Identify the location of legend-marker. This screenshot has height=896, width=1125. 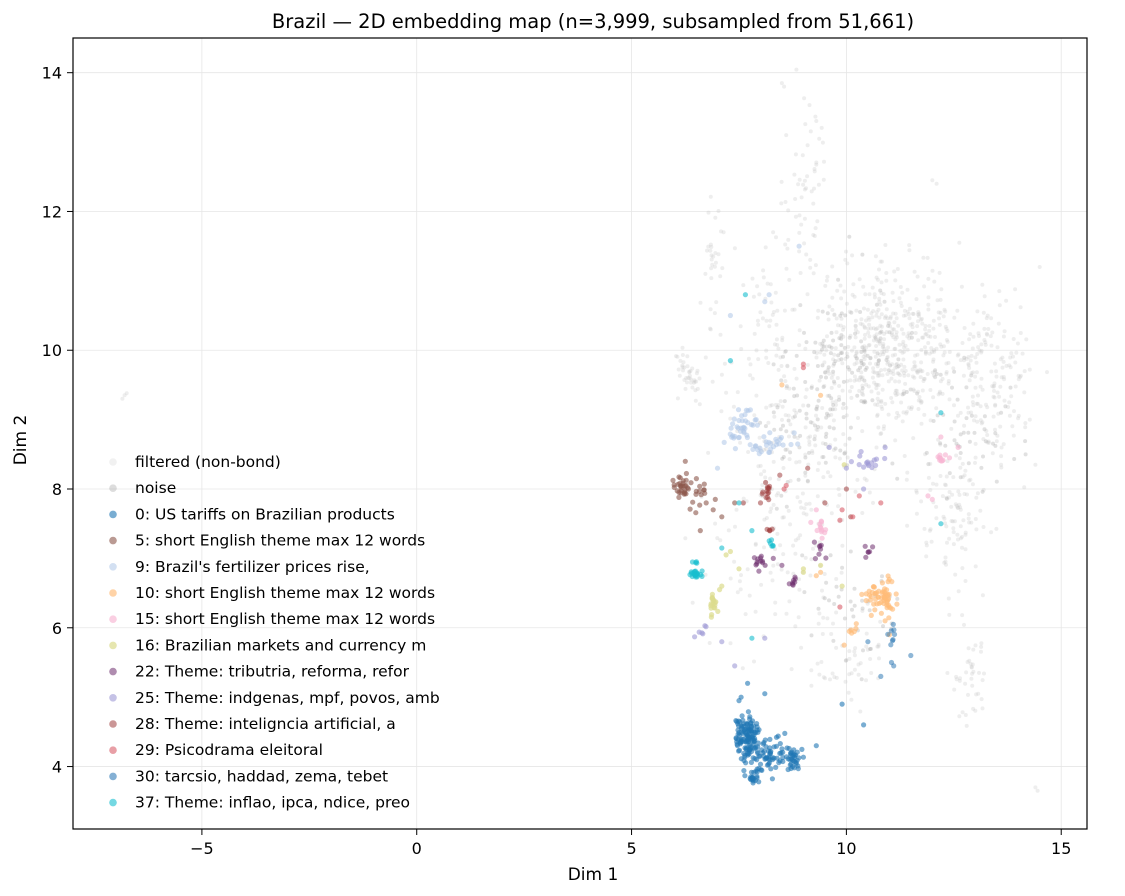
(113, 462).